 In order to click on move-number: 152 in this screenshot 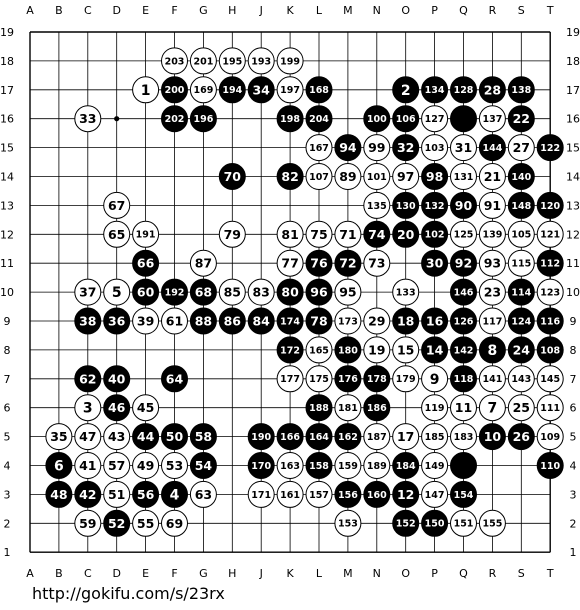, I will do `click(406, 524)`.